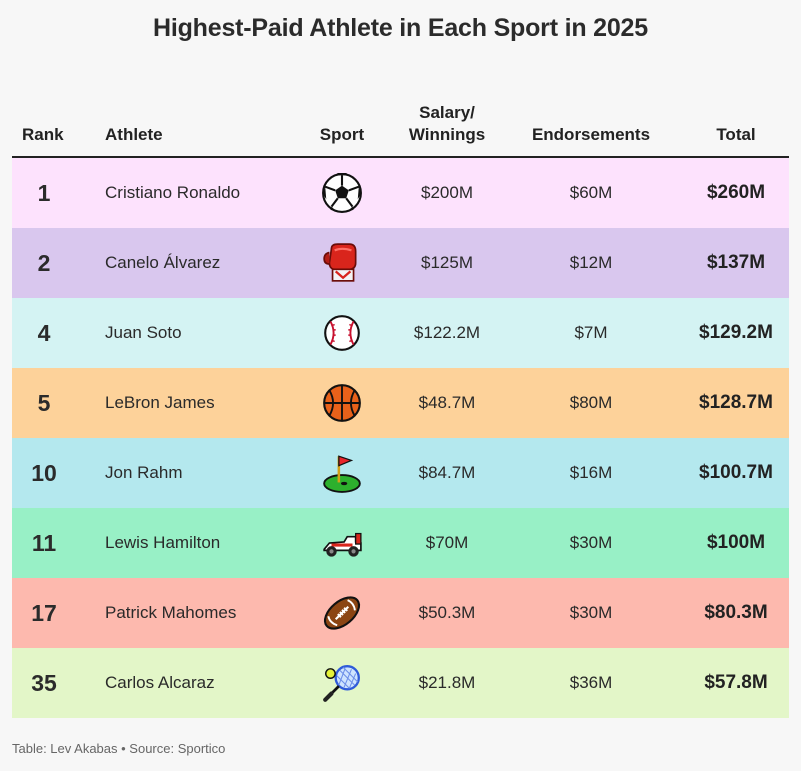 The height and width of the screenshot is (771, 801). What do you see at coordinates (163, 542) in the screenshot?
I see `athlete-cell: Lewis Hamilton` at bounding box center [163, 542].